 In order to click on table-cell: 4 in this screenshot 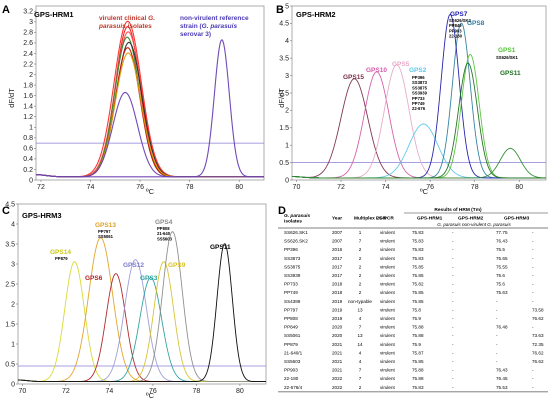, I will do `click(360, 318)`.